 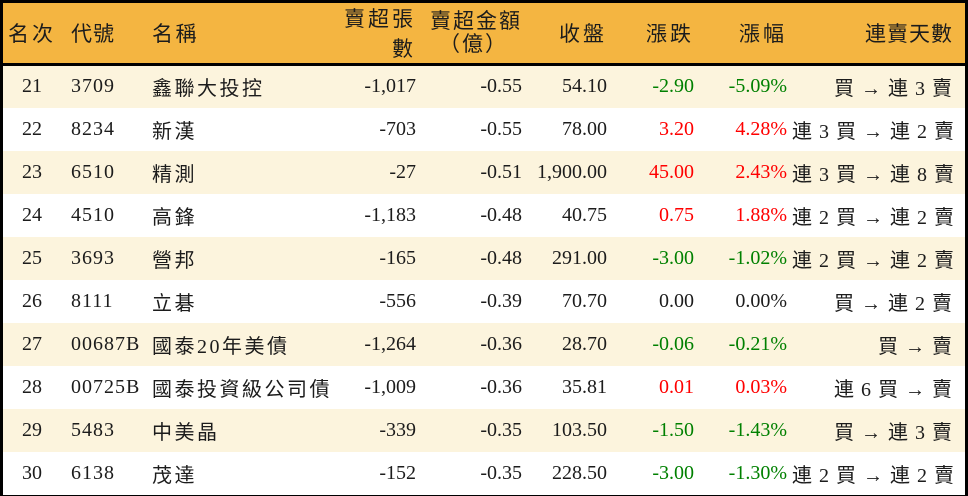 I want to click on header-code: 代號, so click(x=103, y=34).